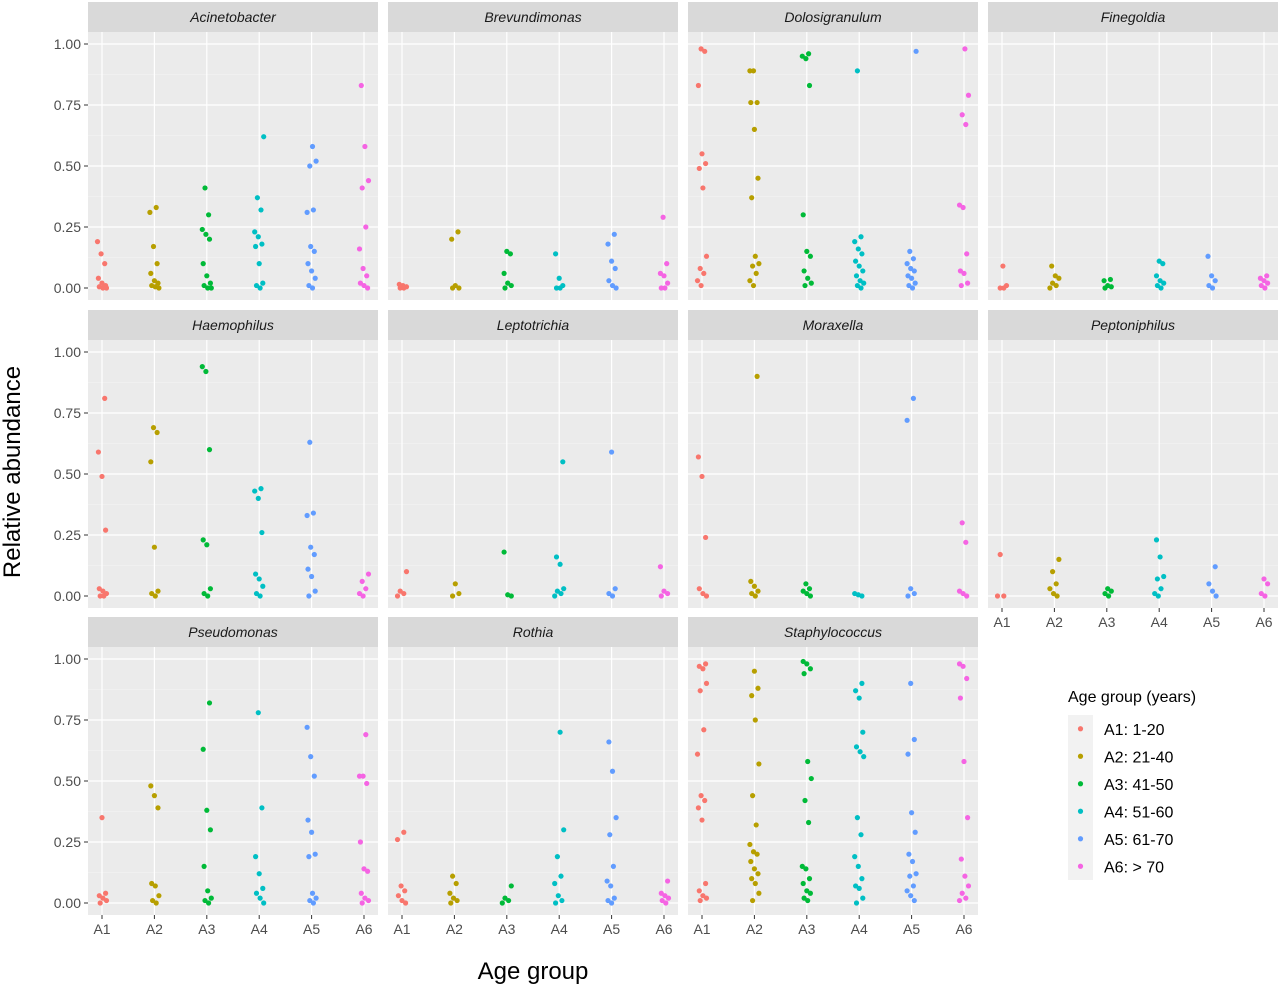  I want to click on point-finegoldia-a3, so click(1110, 279).